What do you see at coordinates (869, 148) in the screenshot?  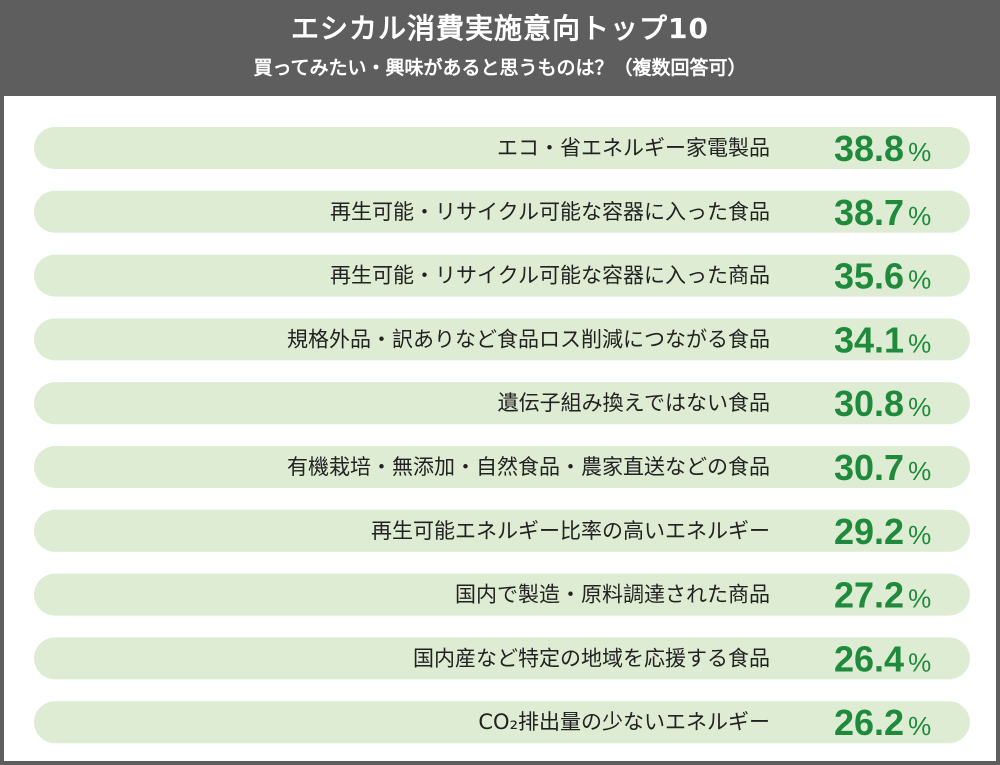 I see `value-number: 38.8` at bounding box center [869, 148].